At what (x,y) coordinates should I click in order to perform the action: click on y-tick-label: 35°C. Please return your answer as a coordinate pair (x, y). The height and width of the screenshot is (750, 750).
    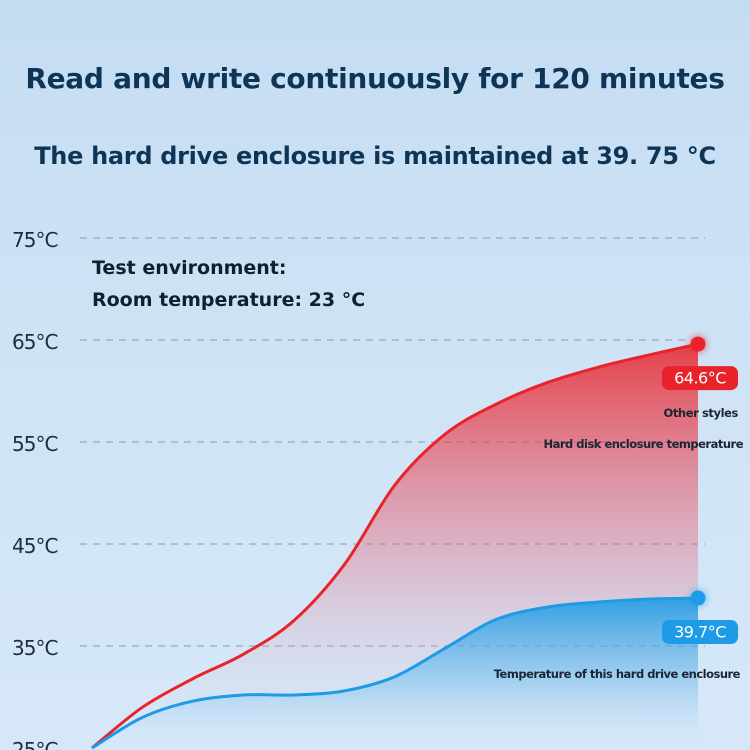
    Looking at the image, I should click on (34, 648).